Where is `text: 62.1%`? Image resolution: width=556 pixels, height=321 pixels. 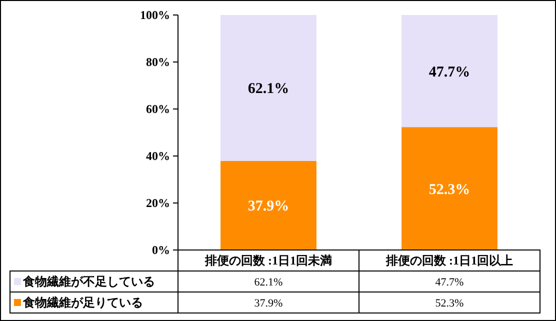
text: 62.1% is located at coordinates (269, 89).